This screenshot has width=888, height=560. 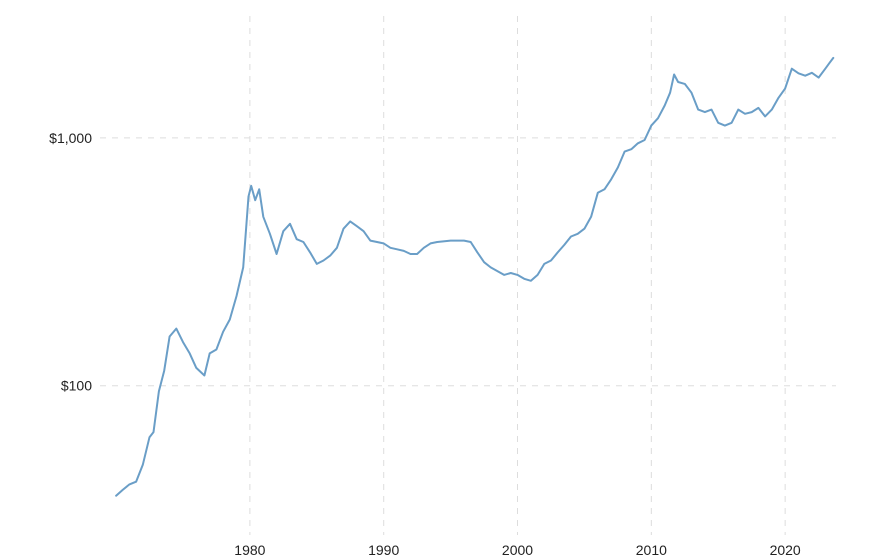 What do you see at coordinates (785, 550) in the screenshot?
I see `x-tick-label: 2020` at bounding box center [785, 550].